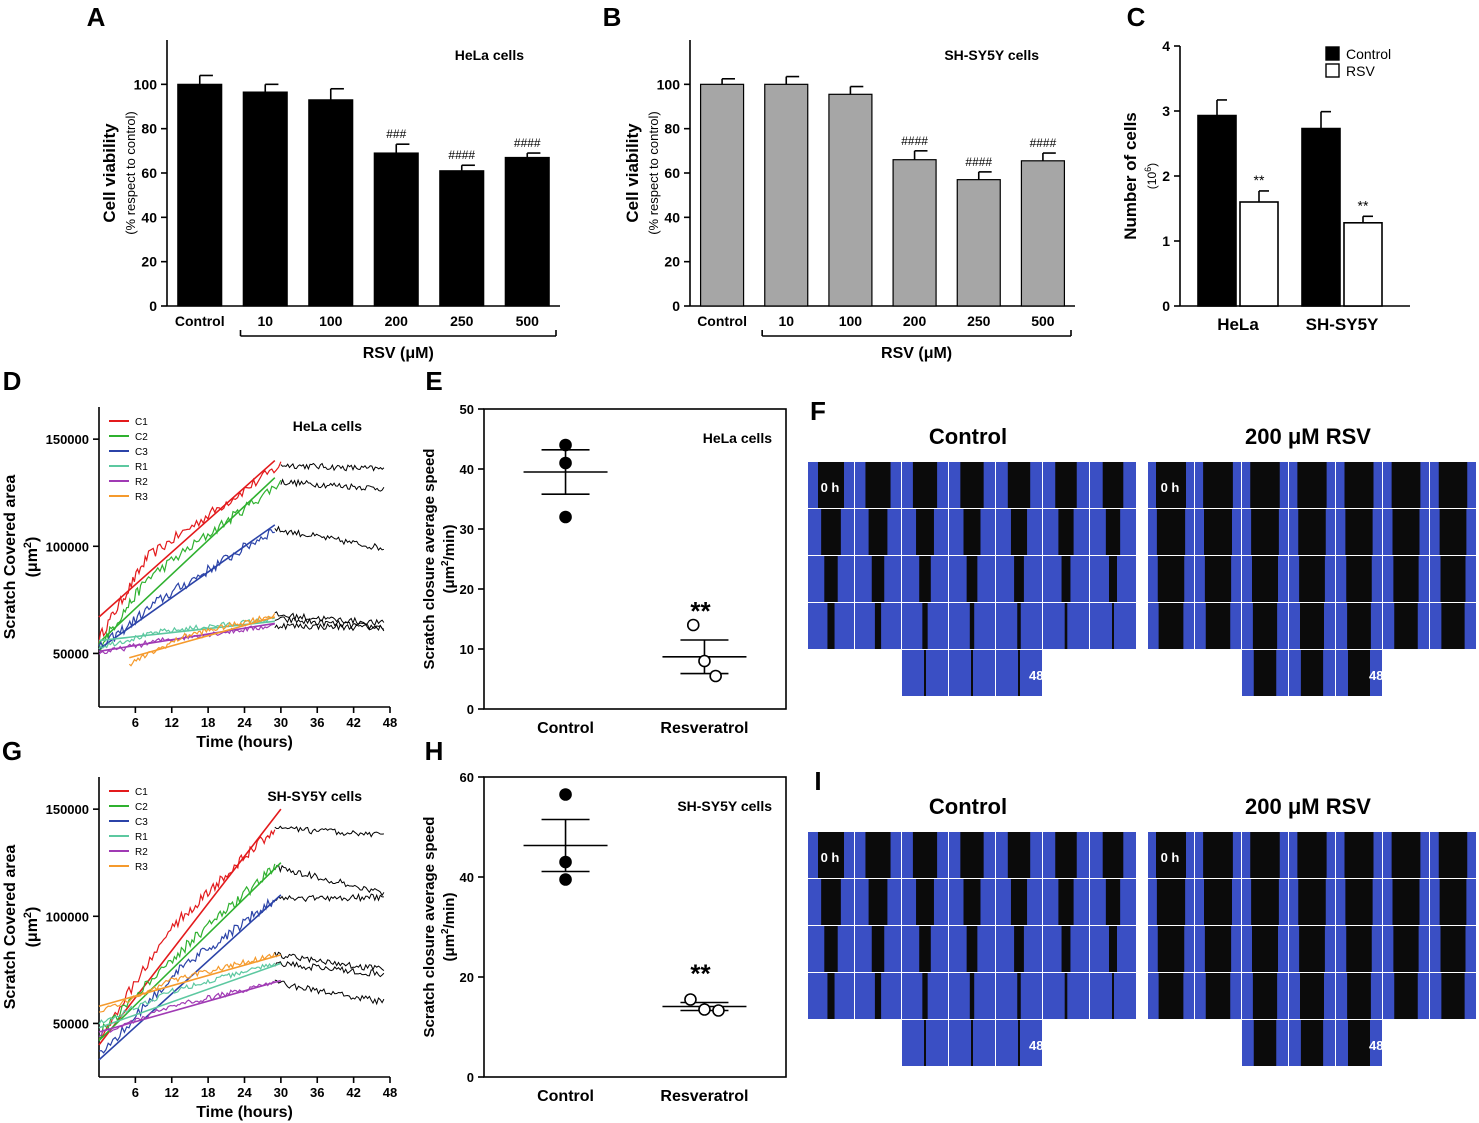 This screenshot has height=1123, width=1479. I want to click on chart-e-ytick-label: 40, so click(467, 469).